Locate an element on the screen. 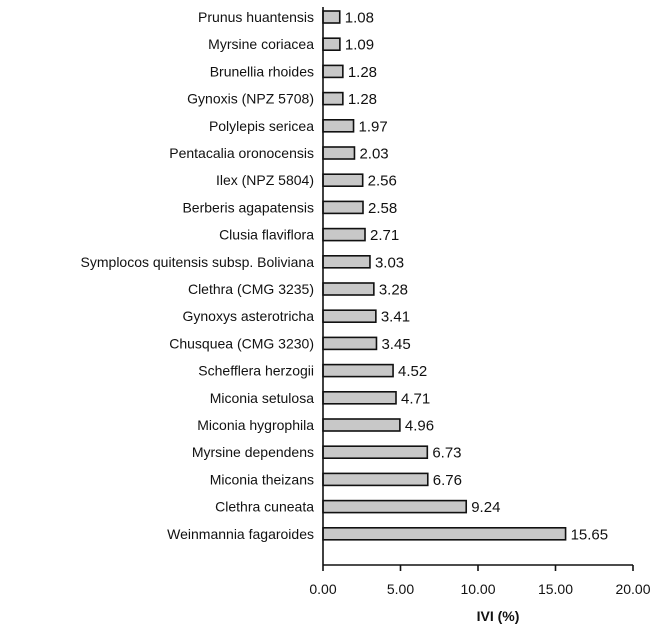 Image resolution: width=661 pixels, height=633 pixels. category-label: Brunellia rhoides is located at coordinates (262, 71).